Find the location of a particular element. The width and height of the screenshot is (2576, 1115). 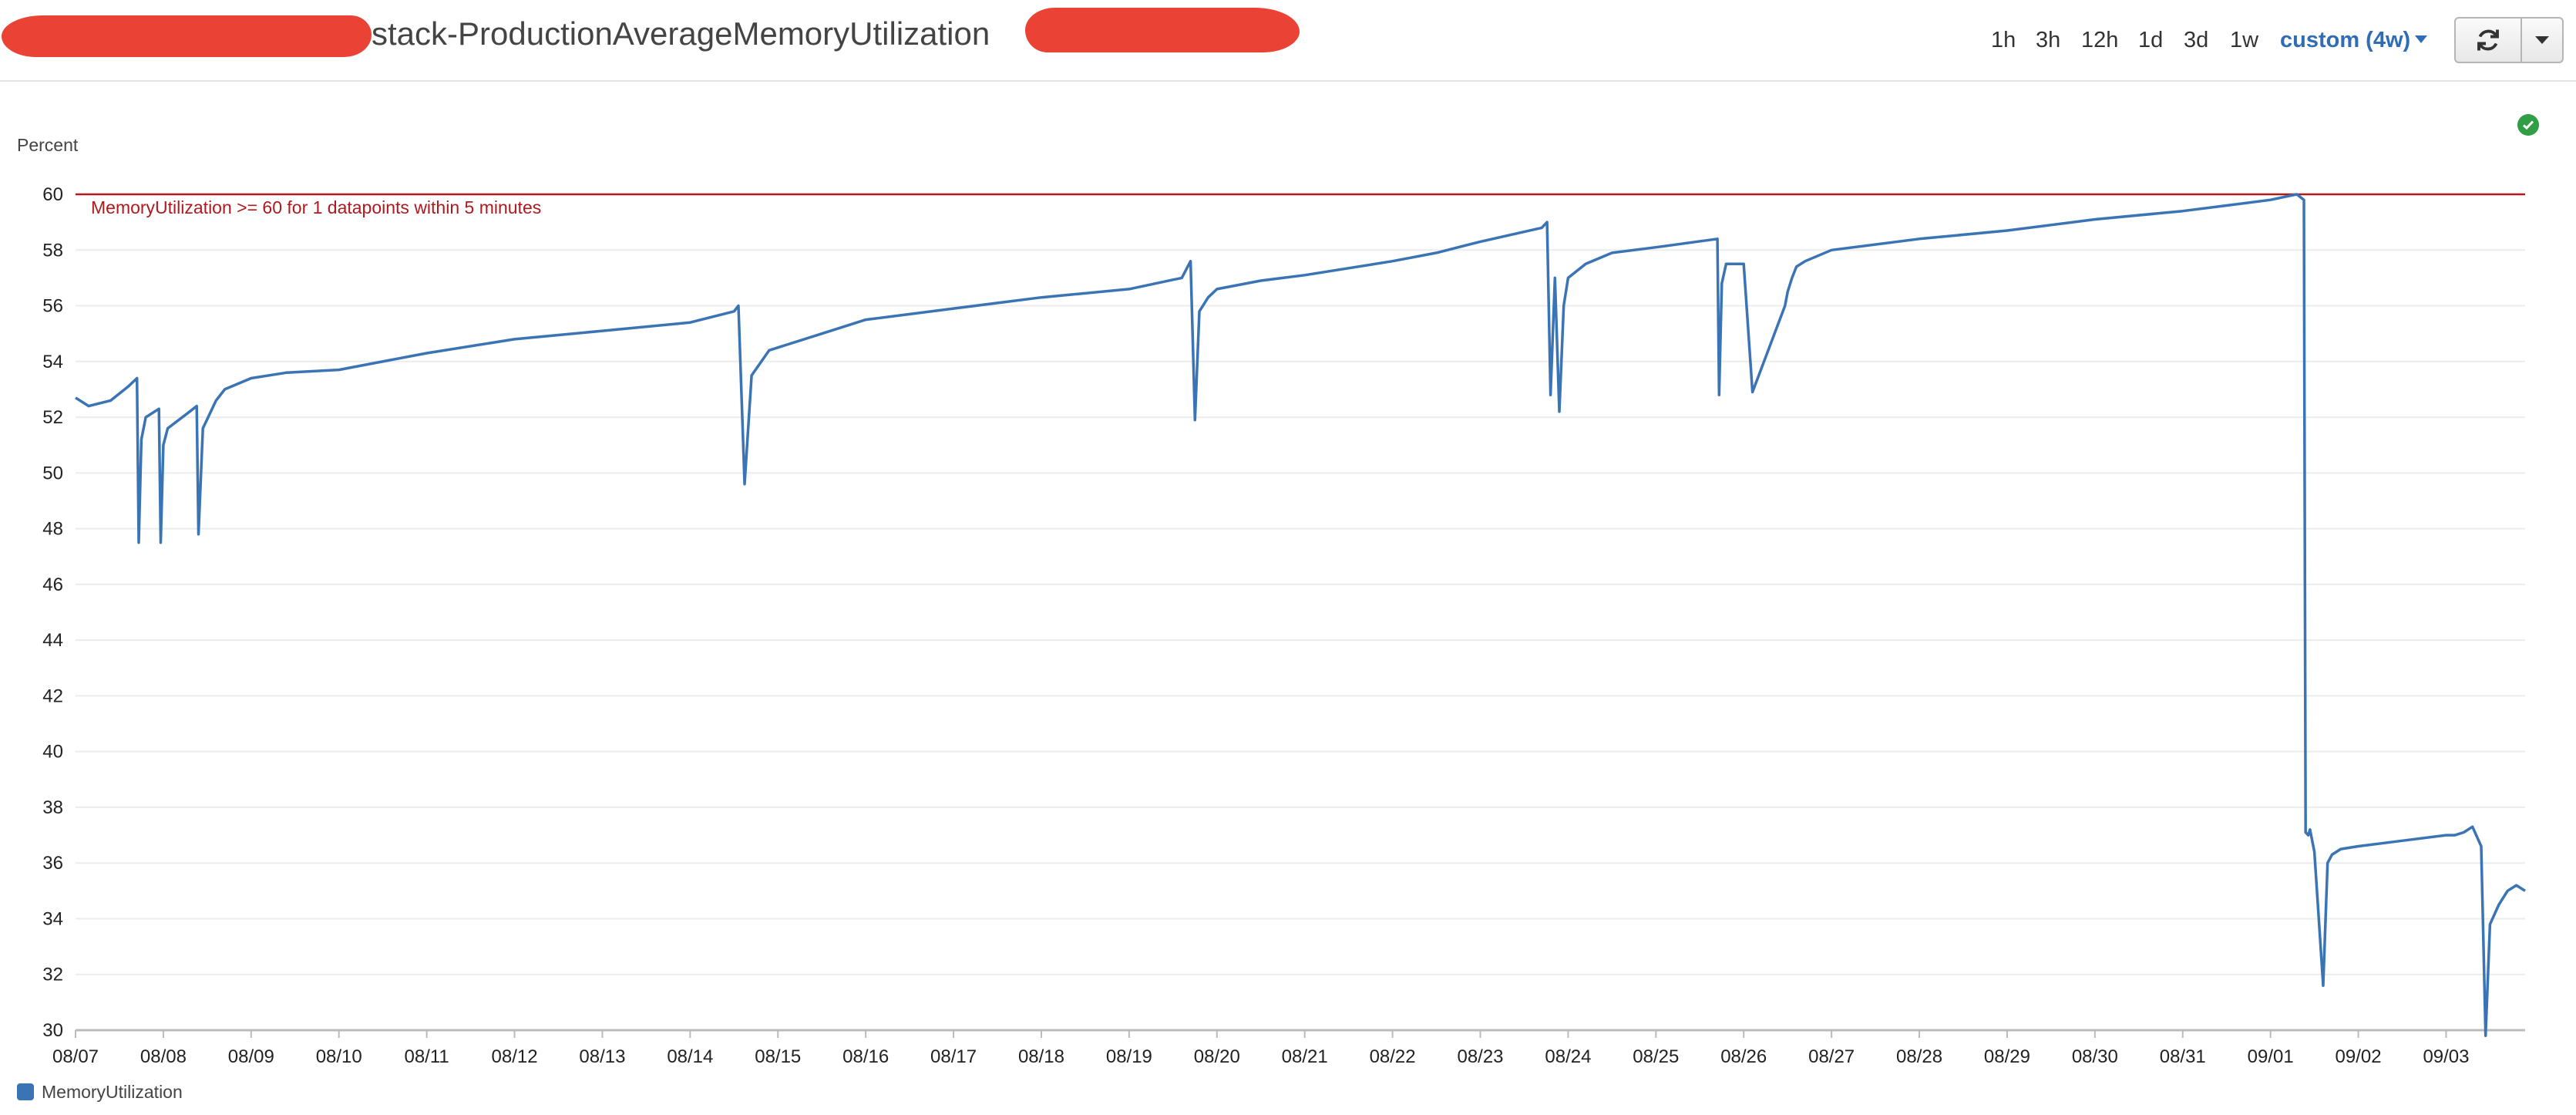

x-tick-label: 08/28 is located at coordinates (1919, 1057).